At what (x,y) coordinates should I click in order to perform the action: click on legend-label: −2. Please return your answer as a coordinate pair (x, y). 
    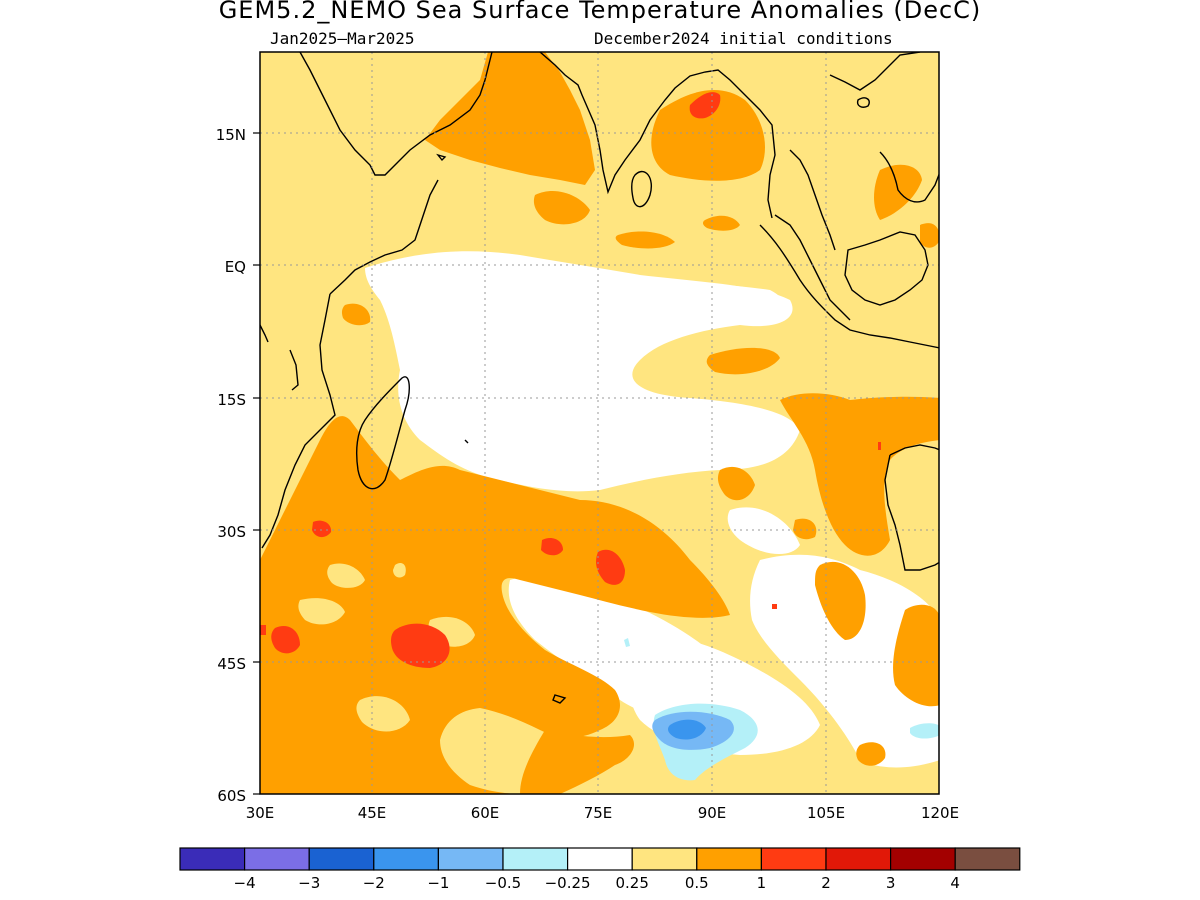
    Looking at the image, I should click on (374, 883).